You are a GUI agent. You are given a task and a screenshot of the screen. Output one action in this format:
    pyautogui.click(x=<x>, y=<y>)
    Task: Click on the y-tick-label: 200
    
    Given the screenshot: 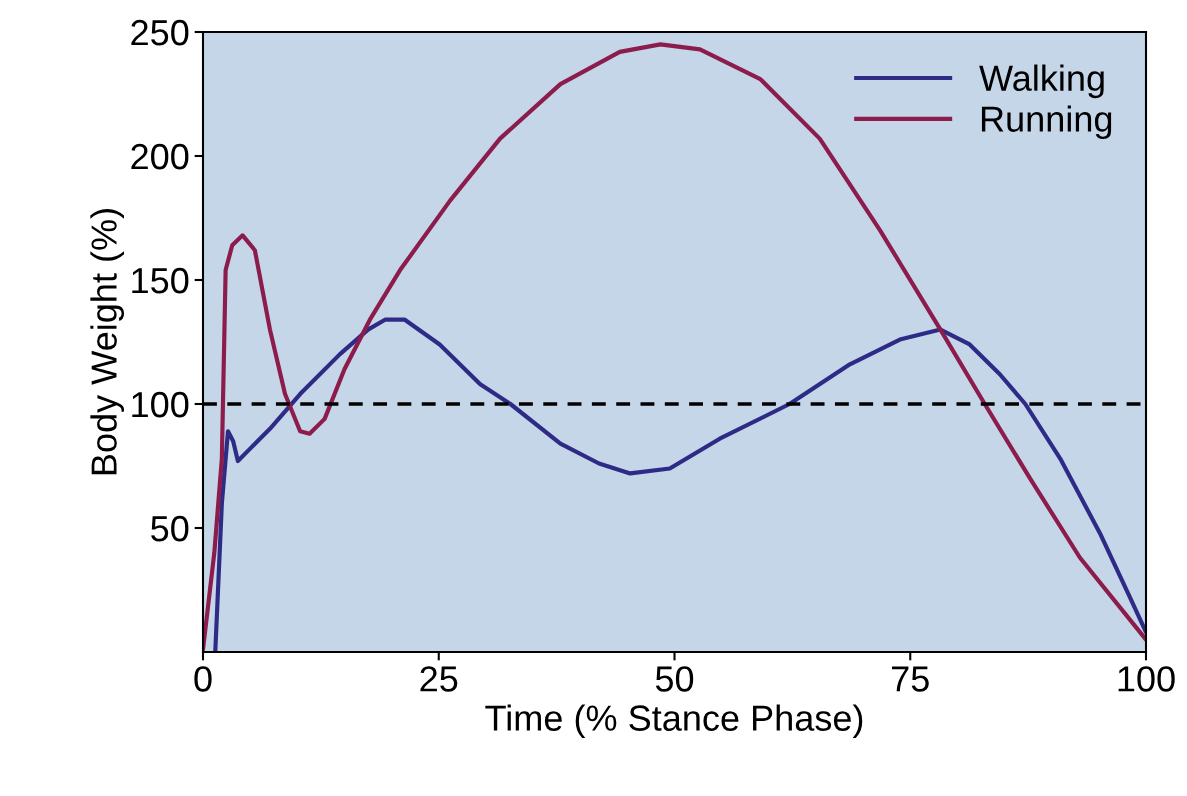 What is the action you would take?
    pyautogui.click(x=160, y=156)
    